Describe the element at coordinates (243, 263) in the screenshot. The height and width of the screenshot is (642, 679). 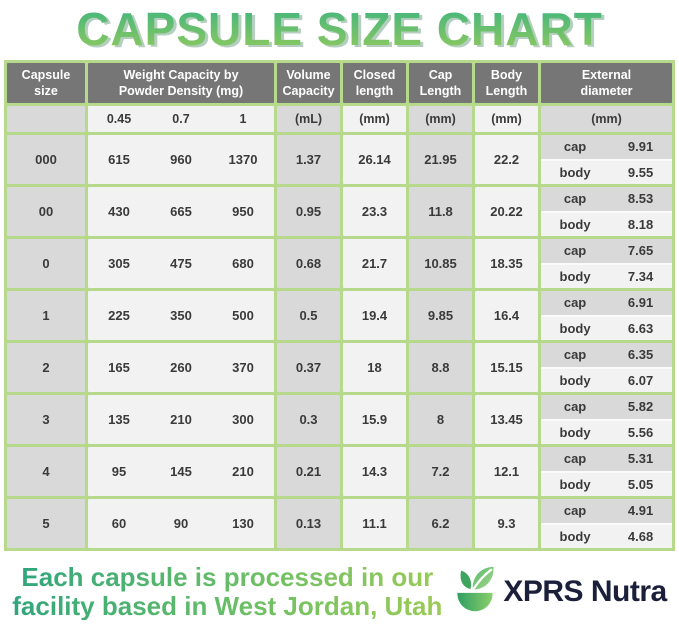
I see `weight-1-value: 680` at that location.